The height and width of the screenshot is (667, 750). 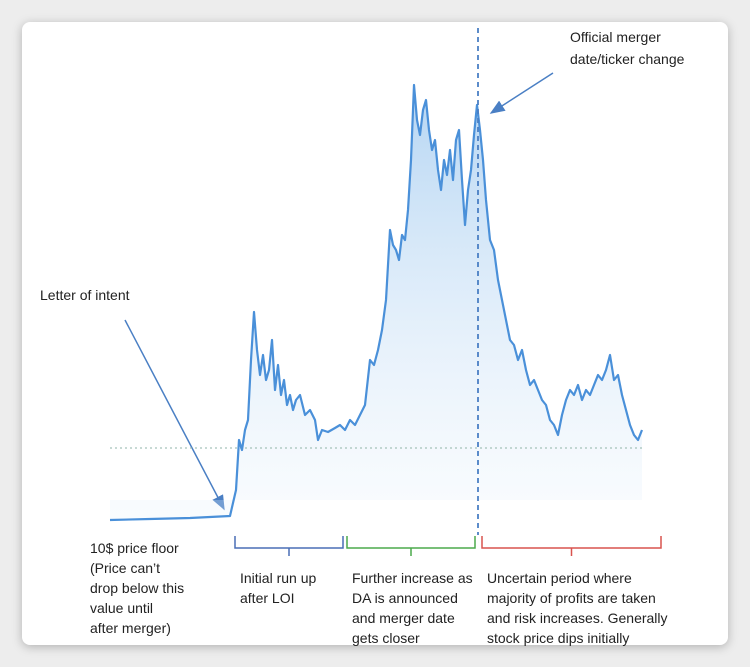 I want to click on phase-label: and merger date, so click(x=403, y=618).